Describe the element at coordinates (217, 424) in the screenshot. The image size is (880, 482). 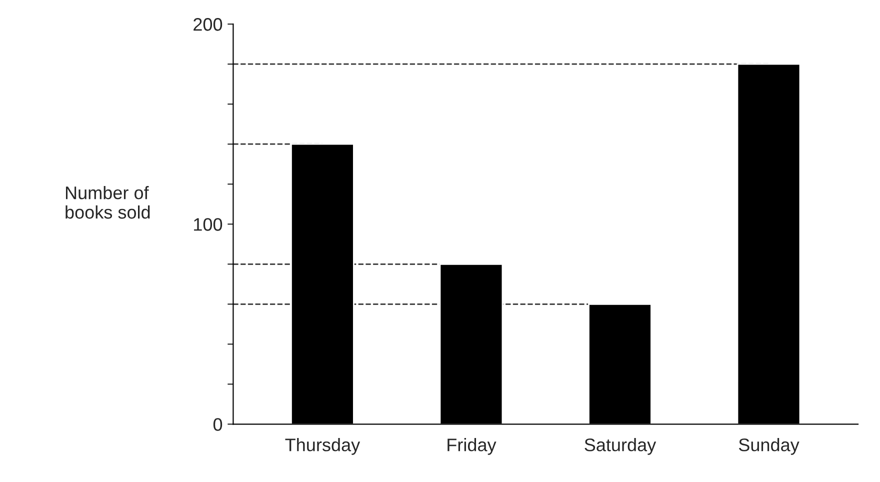
I see `y-tick-label: 0` at that location.